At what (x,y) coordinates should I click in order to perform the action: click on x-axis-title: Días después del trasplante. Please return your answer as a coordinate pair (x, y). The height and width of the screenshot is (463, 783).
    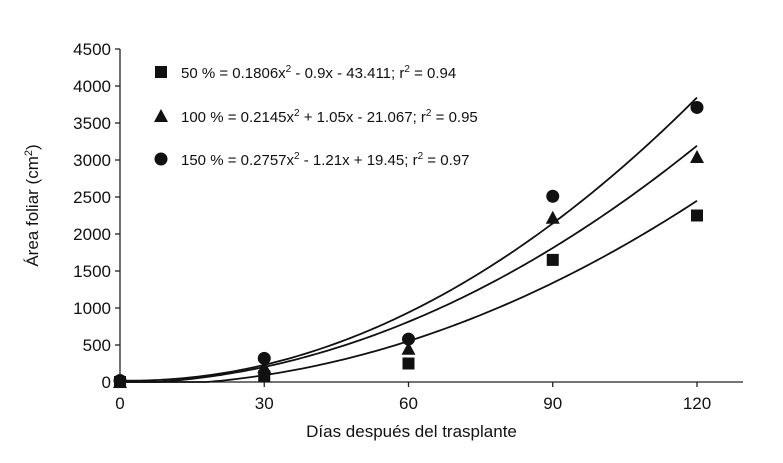
    Looking at the image, I should click on (411, 431).